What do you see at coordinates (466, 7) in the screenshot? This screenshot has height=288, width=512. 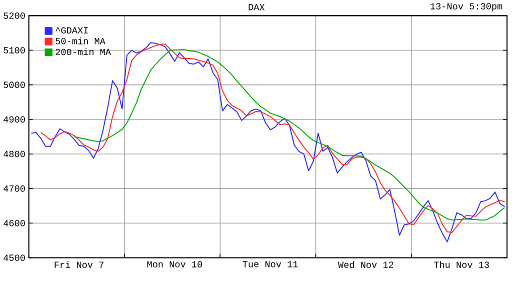 I see `chart-subtitle: 13-Nov 5:30pm` at bounding box center [466, 7].